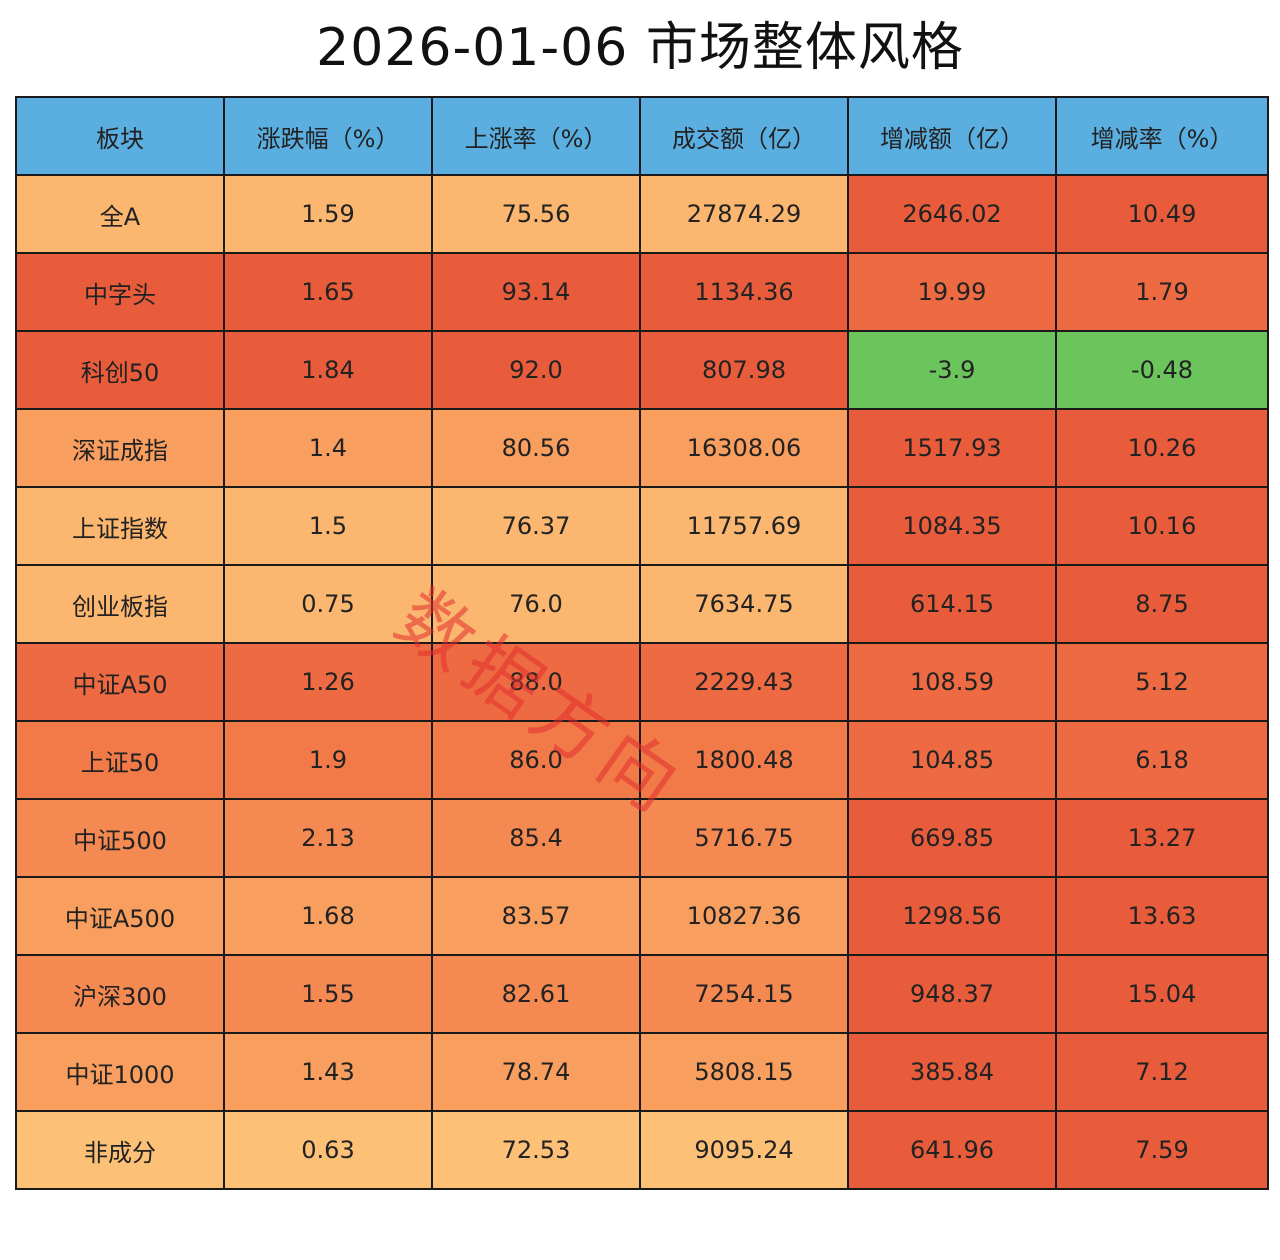 The height and width of the screenshot is (1260, 1280). Describe the element at coordinates (536, 838) in the screenshot. I see `cell-rise-rate: 85.4` at that location.